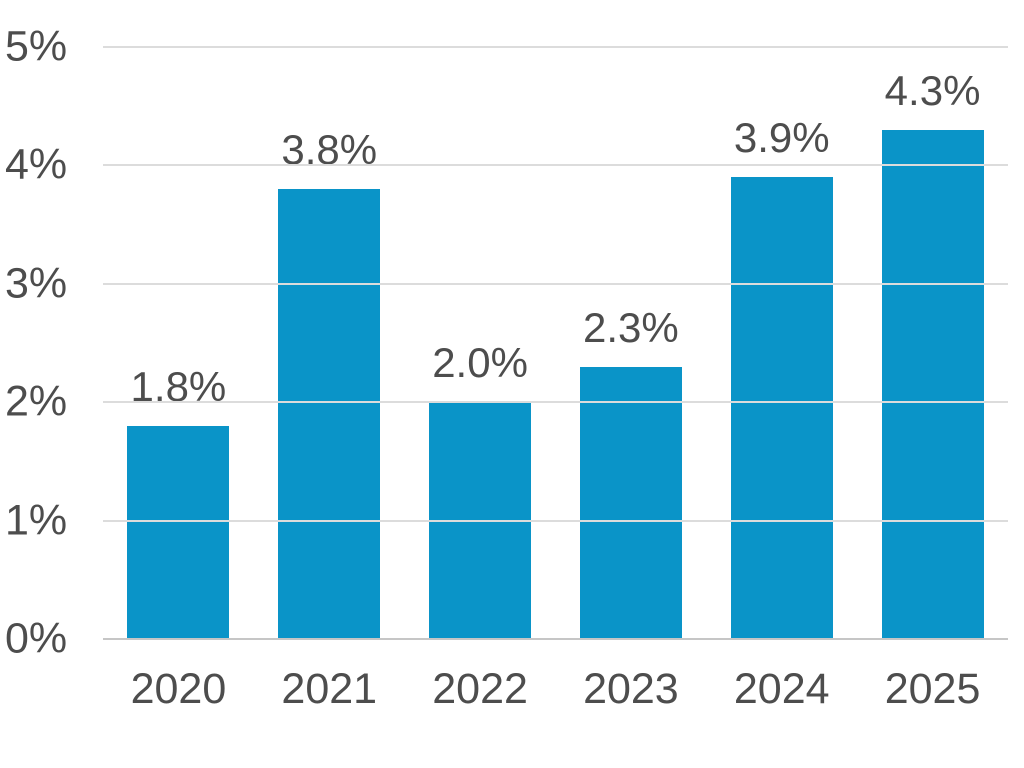 This screenshot has height=768, width=1024. Describe the element at coordinates (555, 639) in the screenshot. I see `x-axis-line` at that location.